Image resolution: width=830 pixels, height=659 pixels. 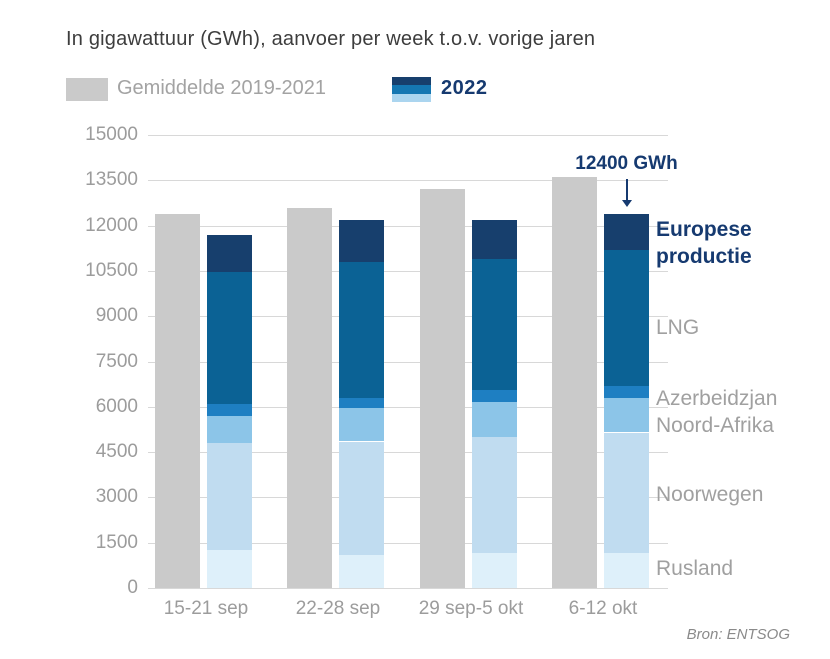 What do you see at coordinates (111, 134) in the screenshot?
I see `y-axis-tick-label: 15000` at bounding box center [111, 134].